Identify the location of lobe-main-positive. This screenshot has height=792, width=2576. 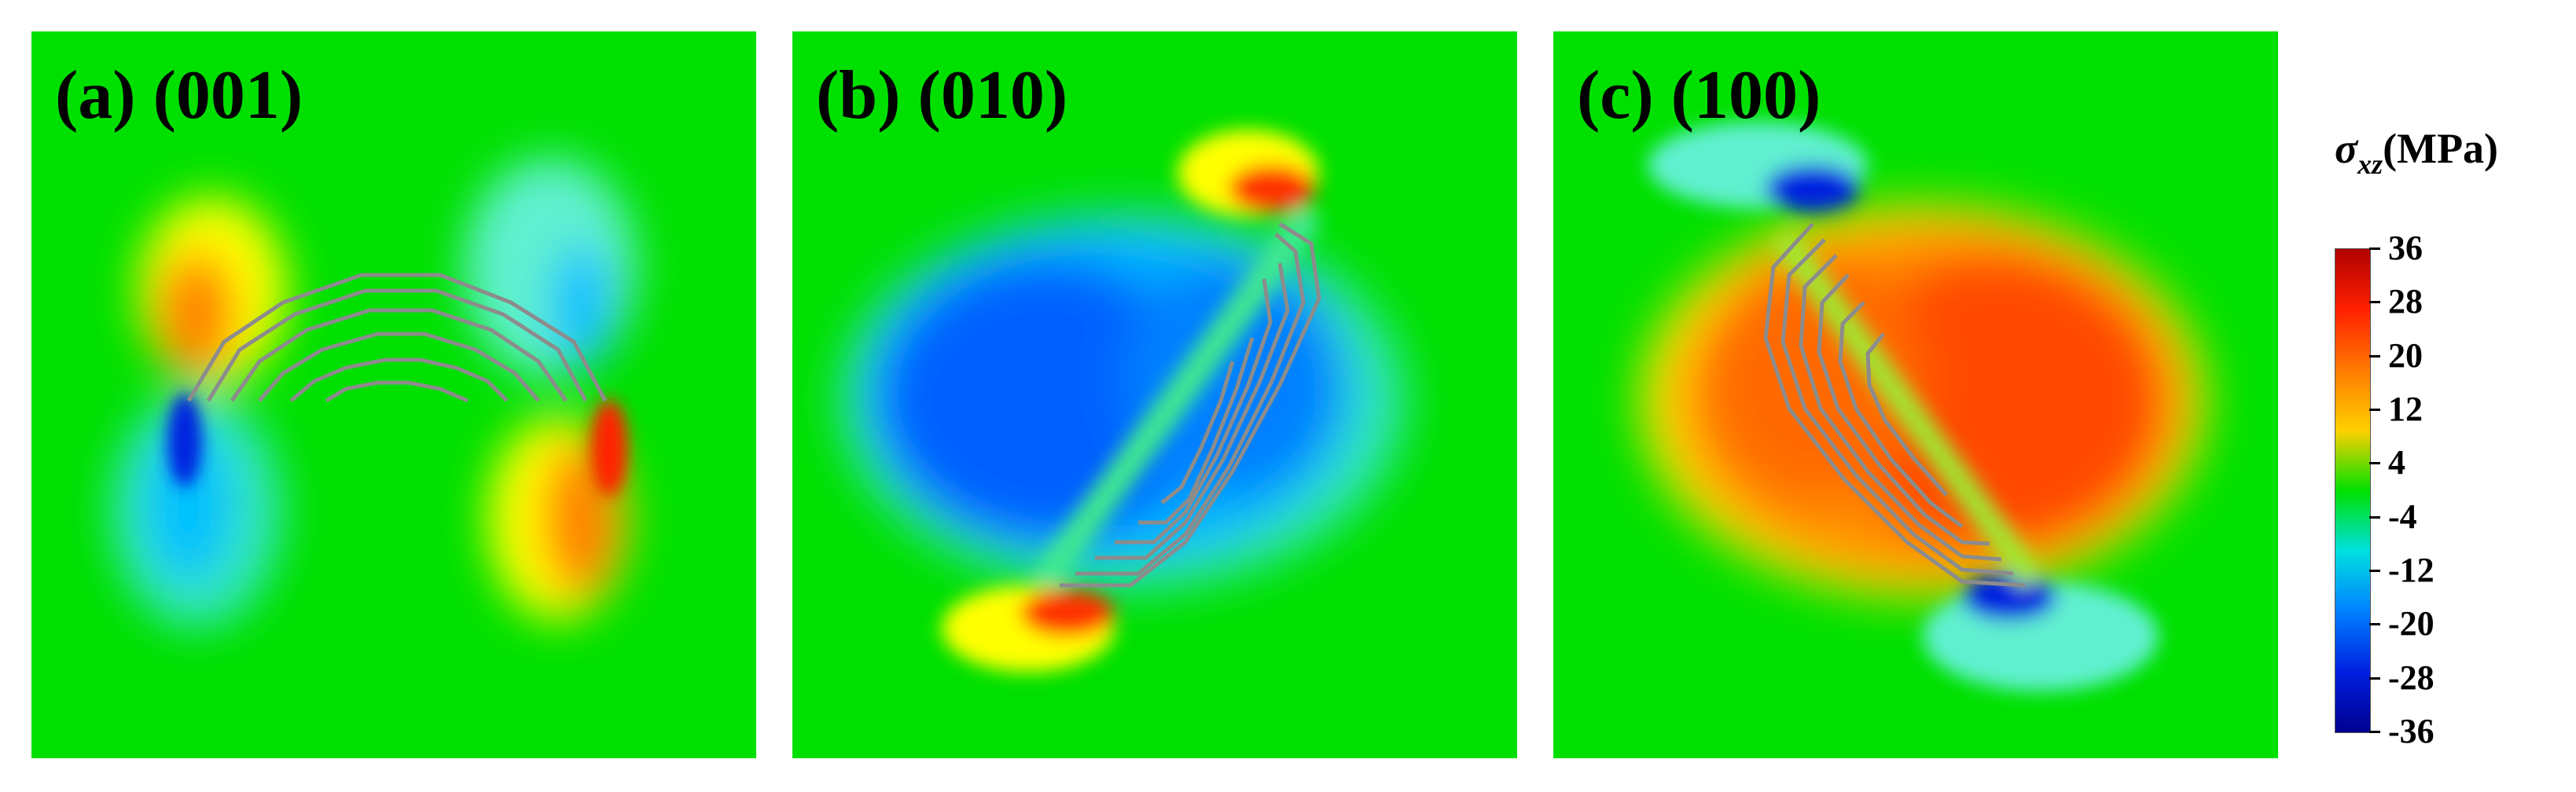
(2001, 400).